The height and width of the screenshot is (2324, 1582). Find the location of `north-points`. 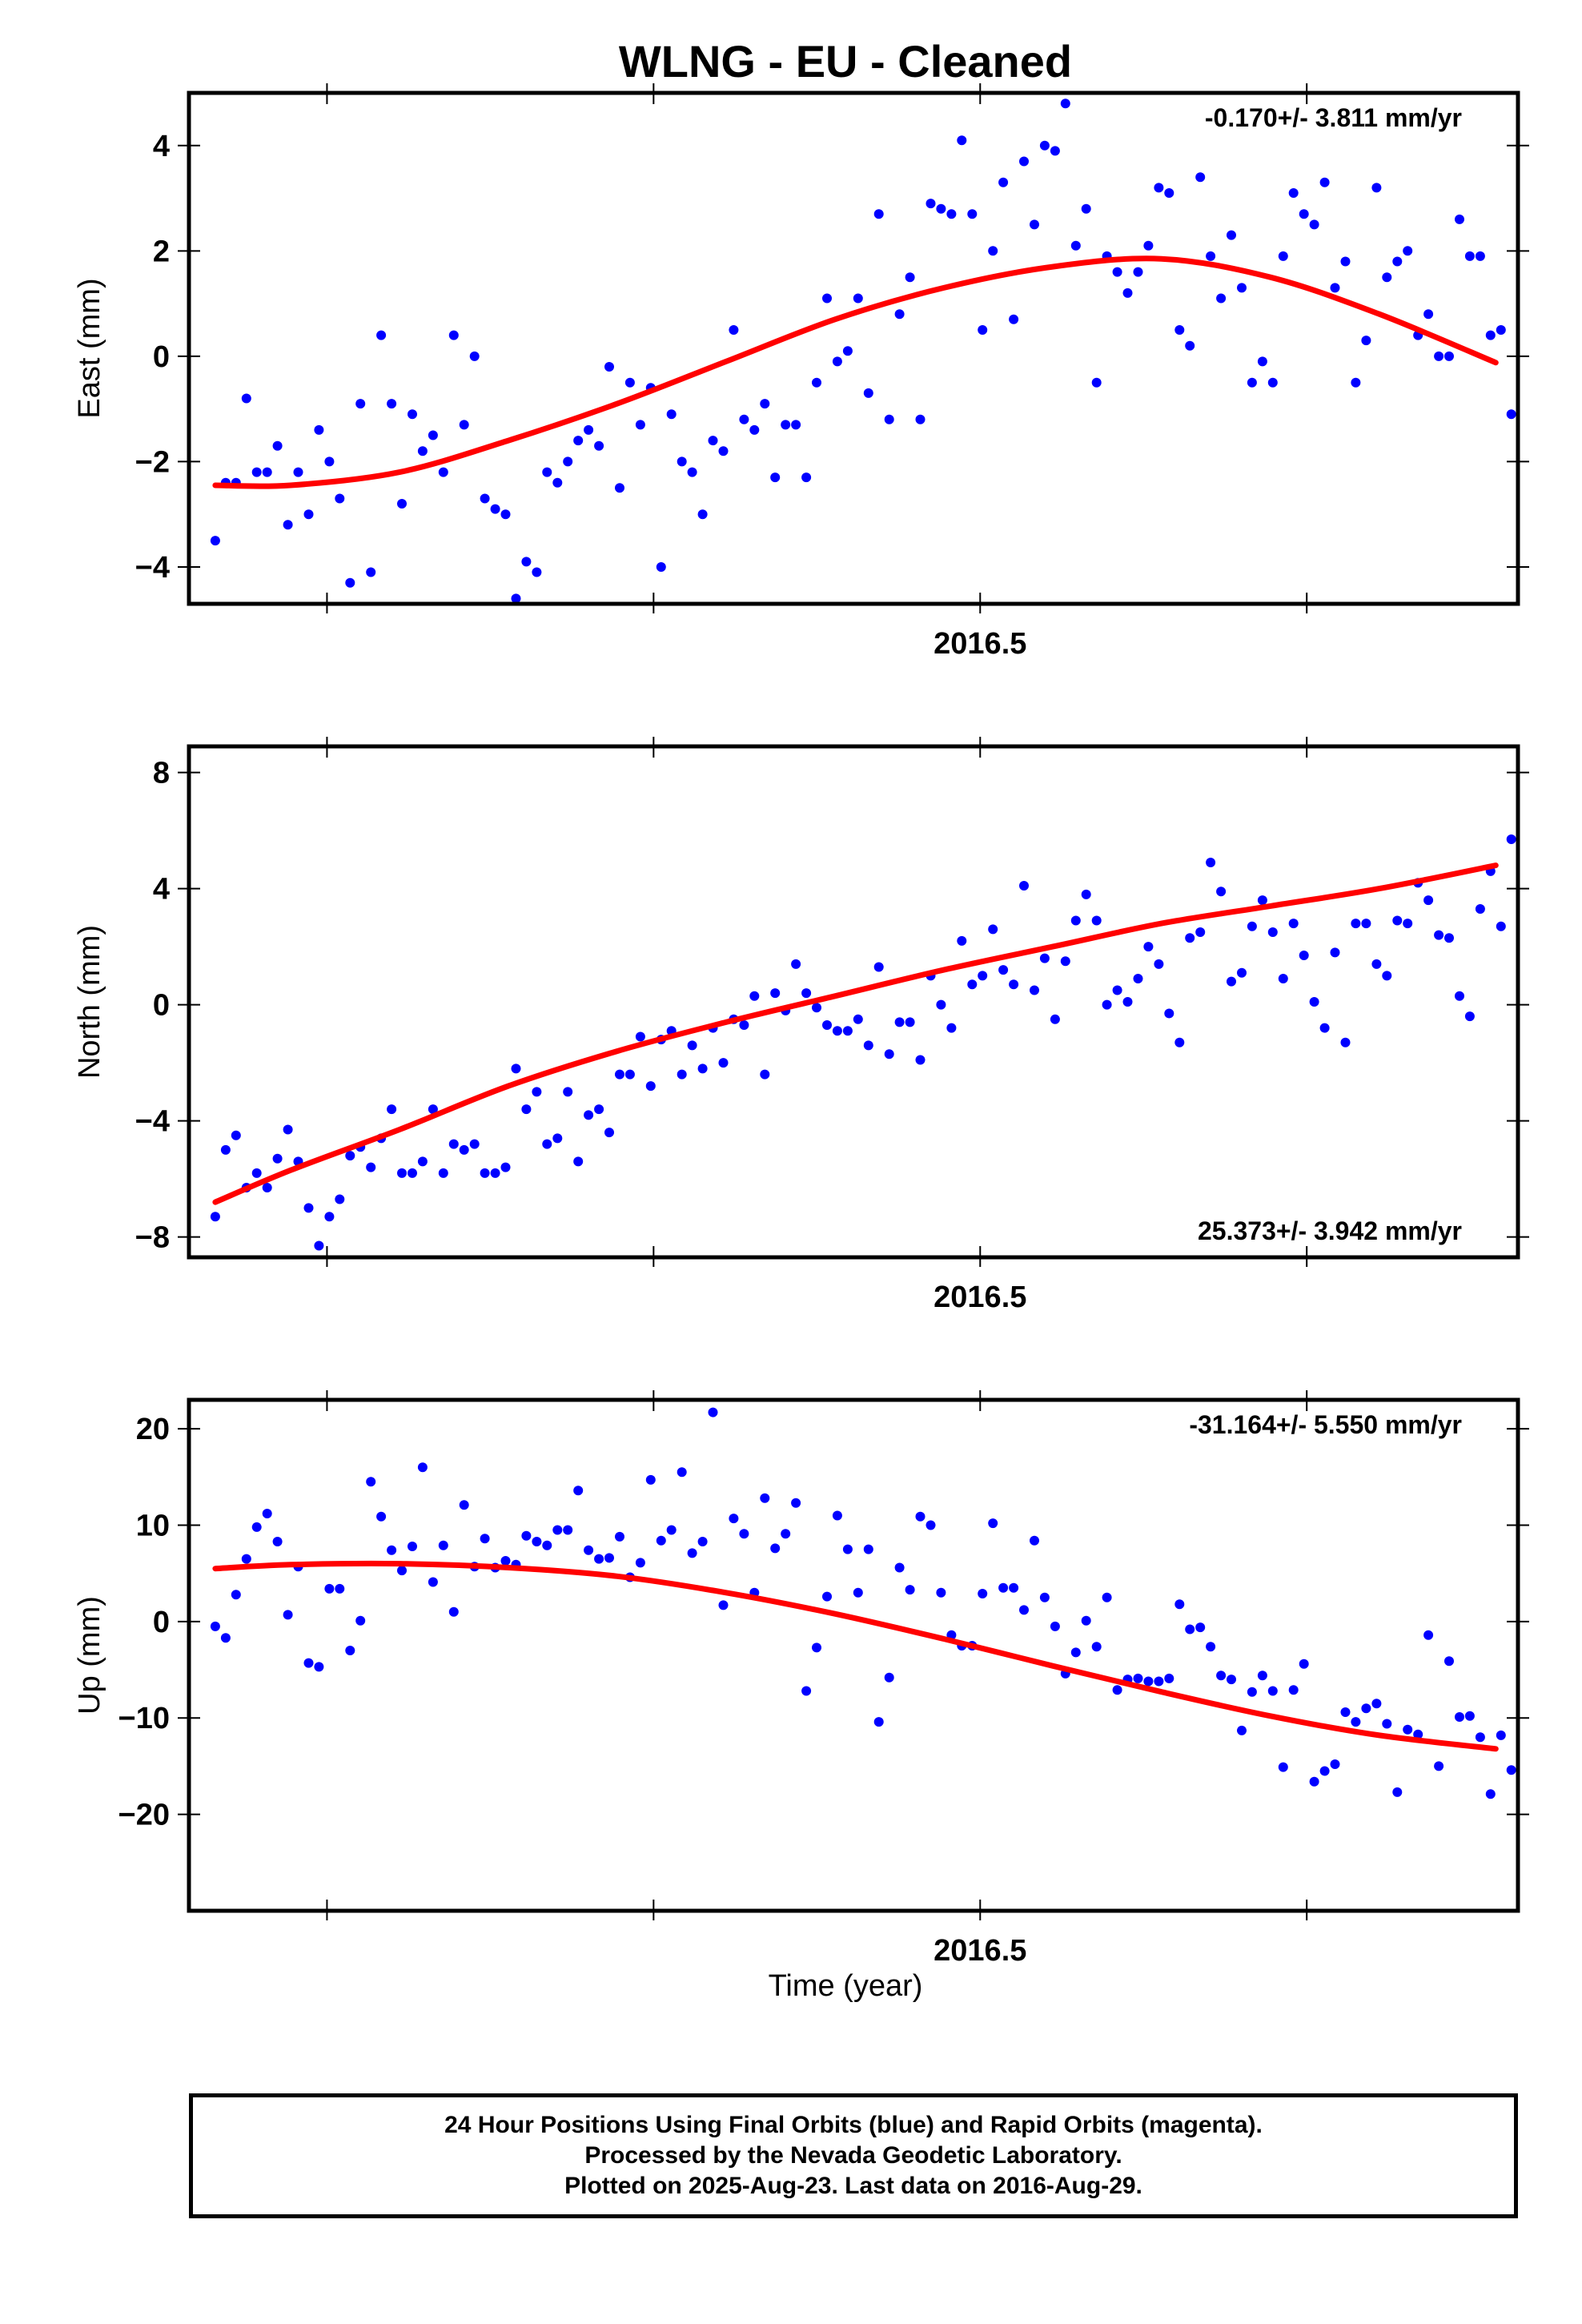

north-points is located at coordinates (864, 1042).